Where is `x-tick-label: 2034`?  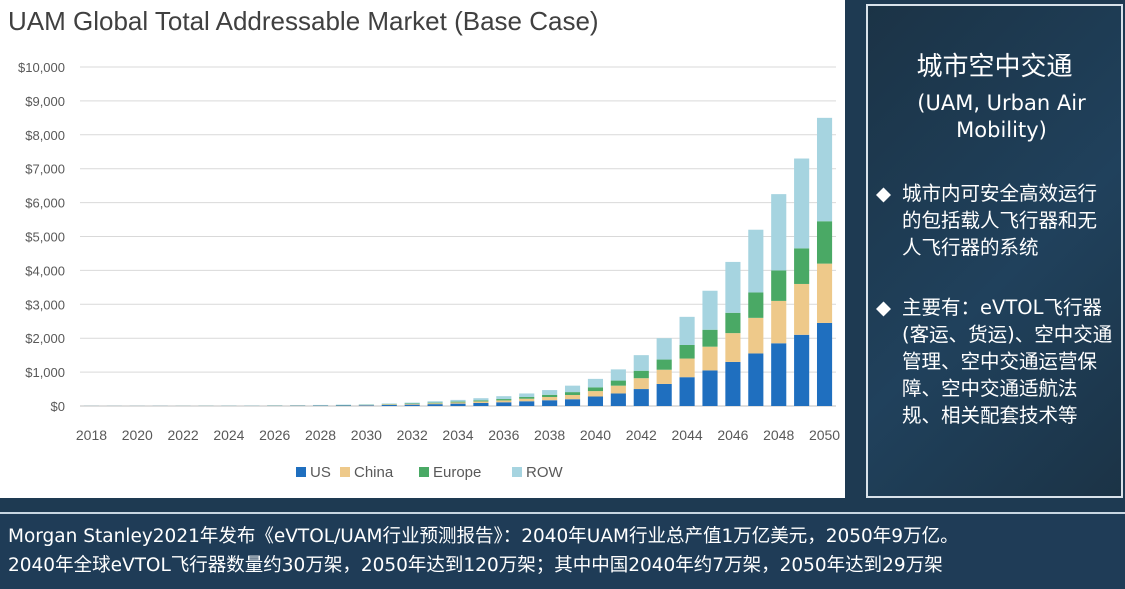
x-tick-label: 2034 is located at coordinates (457, 435).